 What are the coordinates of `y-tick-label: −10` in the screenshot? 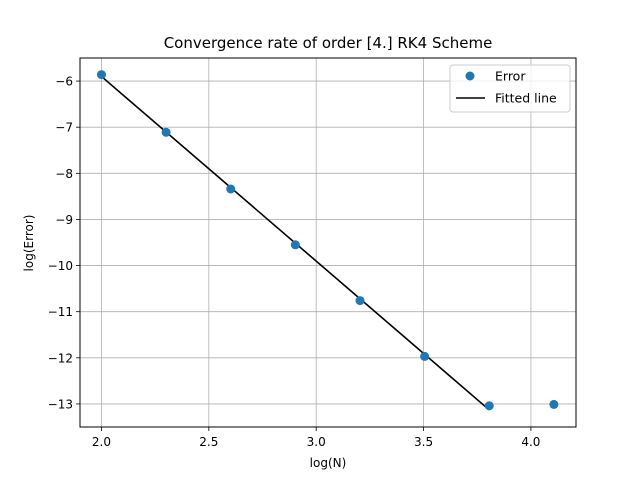 It's located at (60, 266).